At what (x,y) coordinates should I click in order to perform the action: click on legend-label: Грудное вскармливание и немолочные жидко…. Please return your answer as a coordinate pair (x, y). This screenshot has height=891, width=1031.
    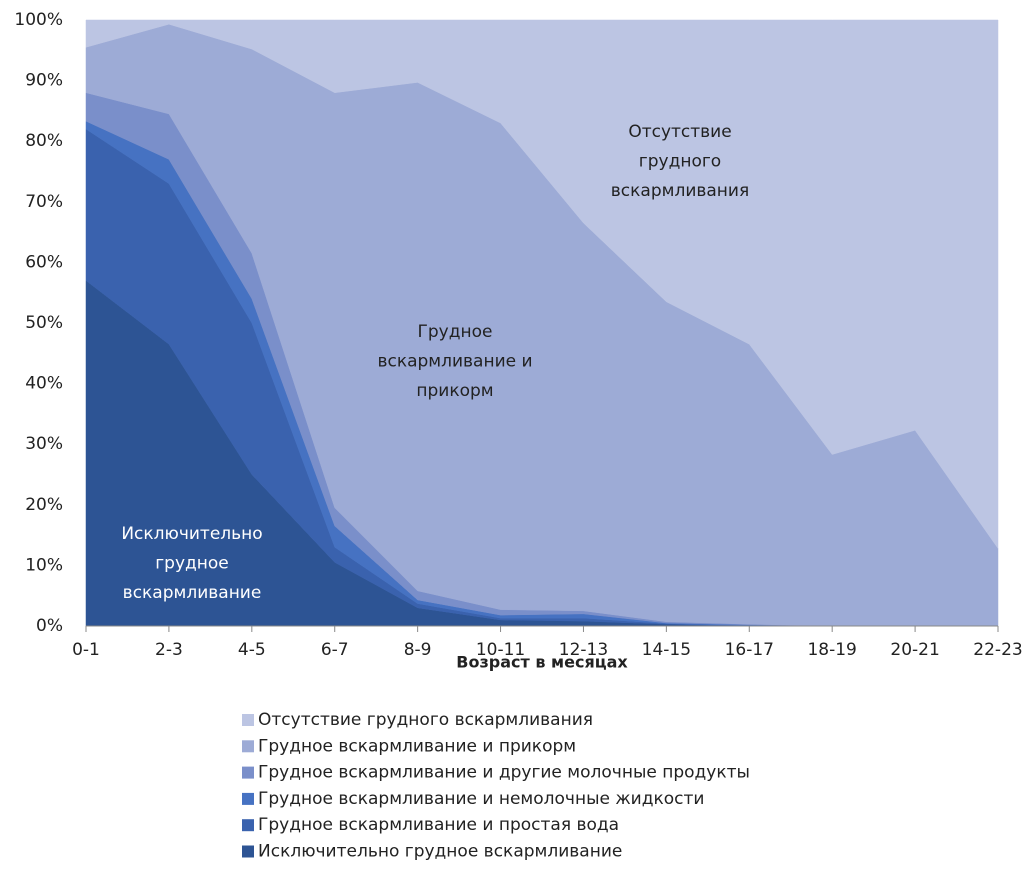
    Looking at the image, I should click on (481, 799).